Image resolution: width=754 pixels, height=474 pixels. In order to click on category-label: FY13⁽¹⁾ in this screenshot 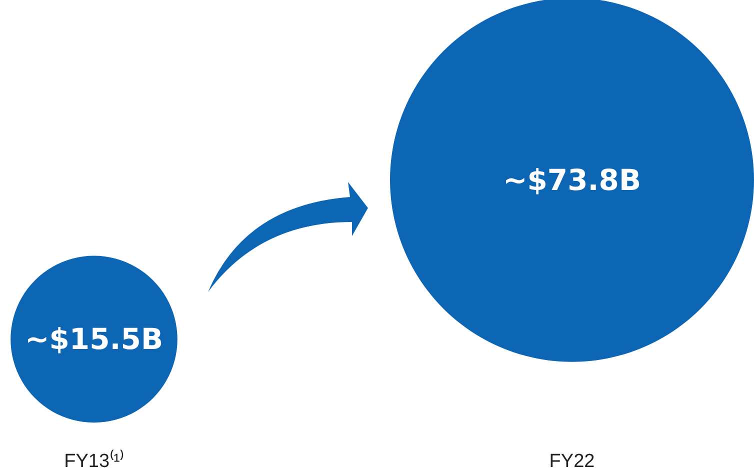, I will do `click(94, 460)`.